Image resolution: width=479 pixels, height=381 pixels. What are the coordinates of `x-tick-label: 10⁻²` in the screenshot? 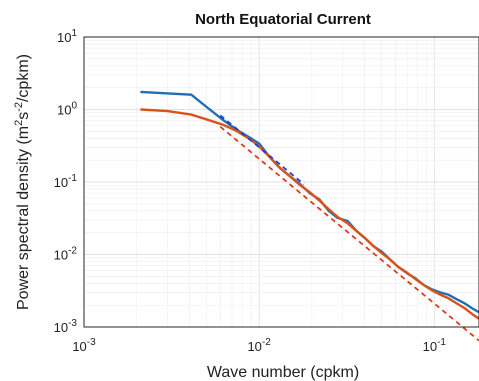 It's located at (259, 345).